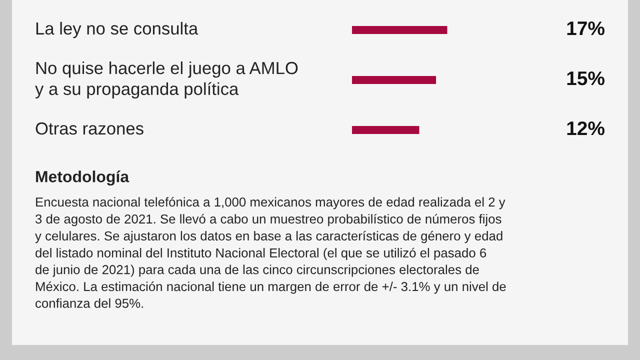 The image size is (640, 360). I want to click on data-label: 12%, so click(585, 128).